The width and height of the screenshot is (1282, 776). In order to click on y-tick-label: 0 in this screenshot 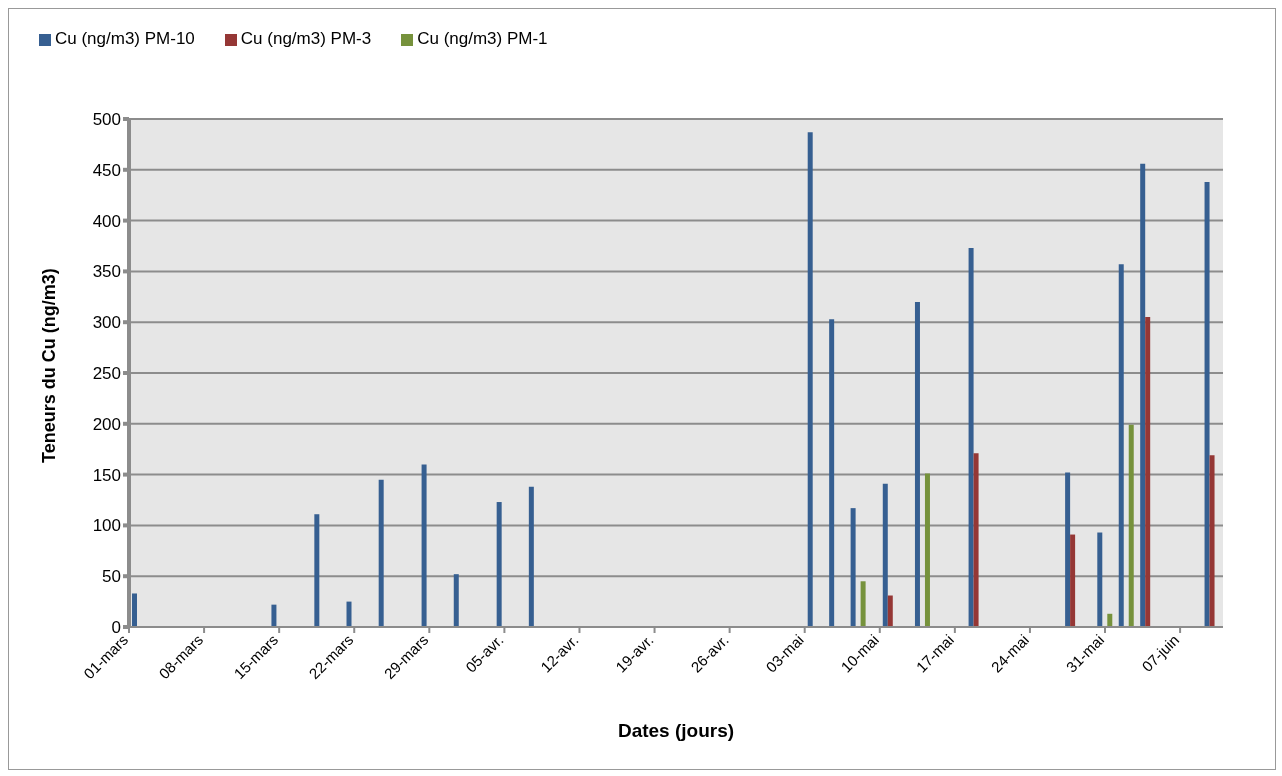, I will do `click(116, 628)`.